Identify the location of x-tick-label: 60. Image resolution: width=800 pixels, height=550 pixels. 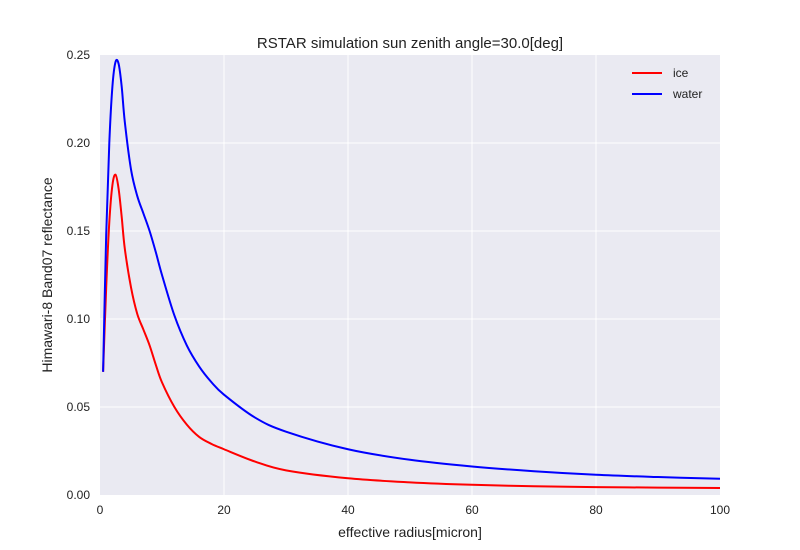
(472, 510).